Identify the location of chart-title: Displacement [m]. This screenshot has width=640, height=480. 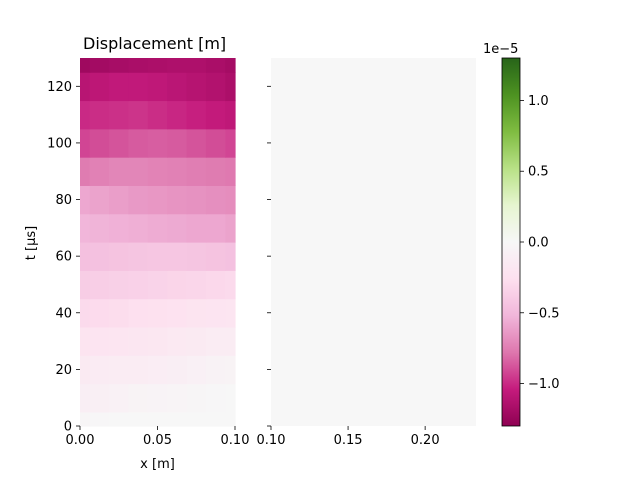
(154, 43).